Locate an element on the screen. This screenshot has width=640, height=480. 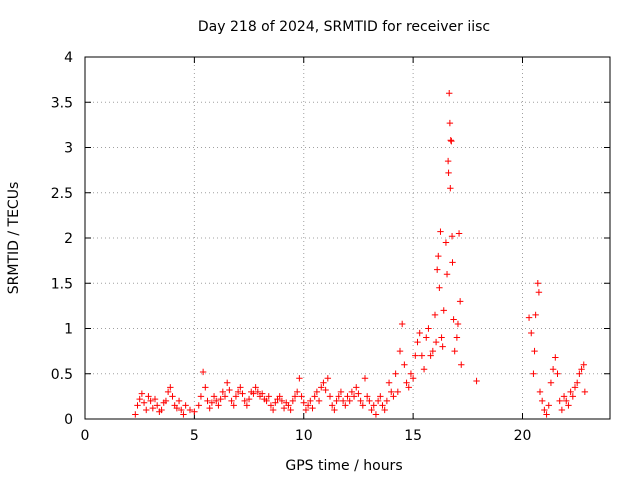
x-tick-label: 5 is located at coordinates (194, 436).